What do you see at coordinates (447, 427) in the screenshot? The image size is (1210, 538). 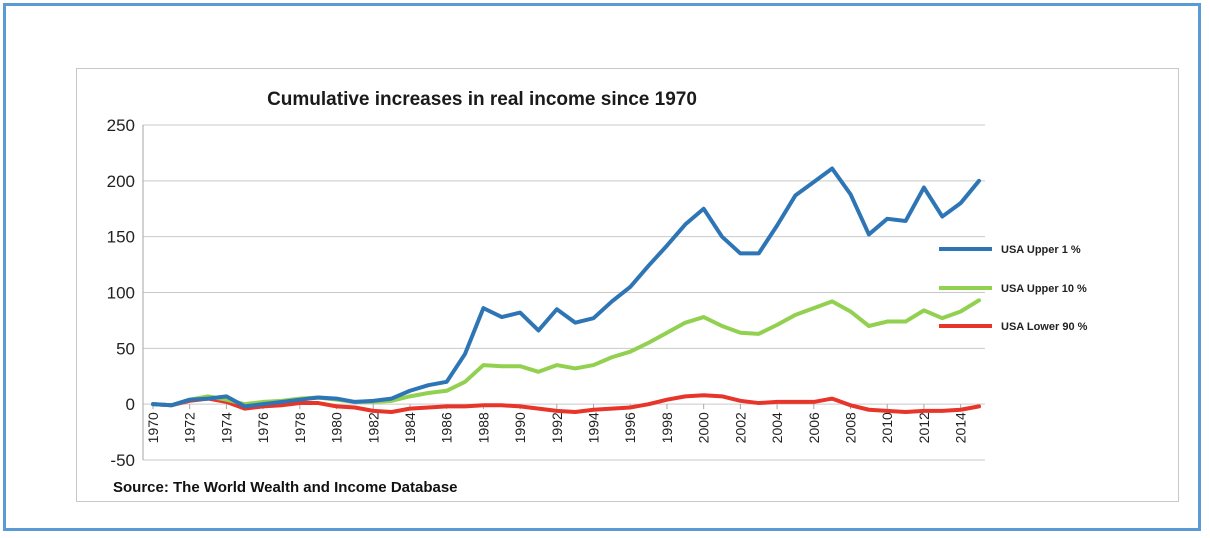 I see `x-tick-label: 1986` at bounding box center [447, 427].